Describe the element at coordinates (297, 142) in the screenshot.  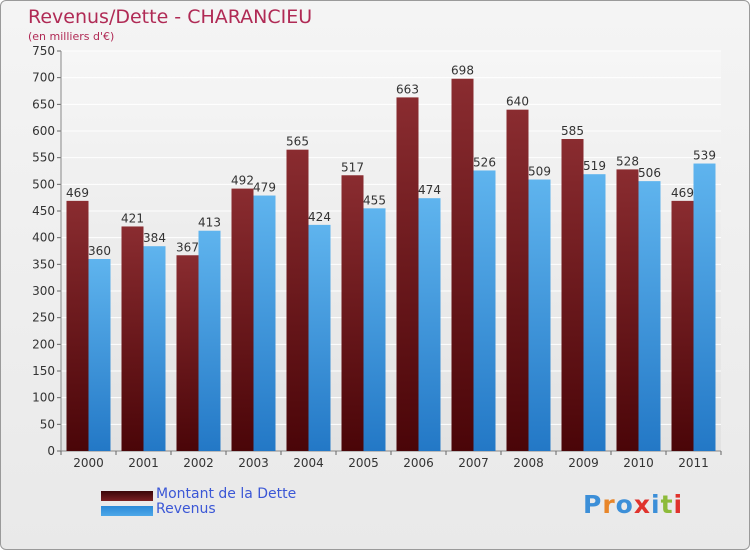
I see `data-label-dette: 565` at that location.